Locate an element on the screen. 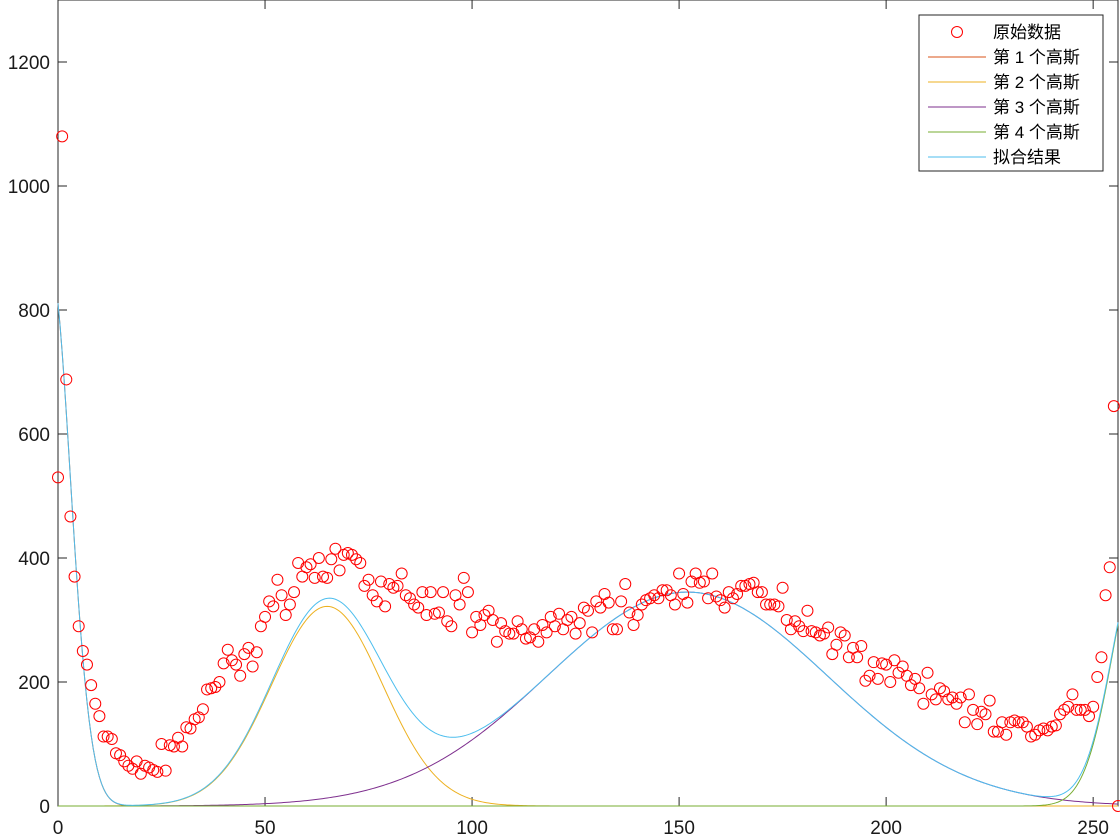 The height and width of the screenshot is (840, 1120). y-tick-label: 200 is located at coordinates (34, 683).